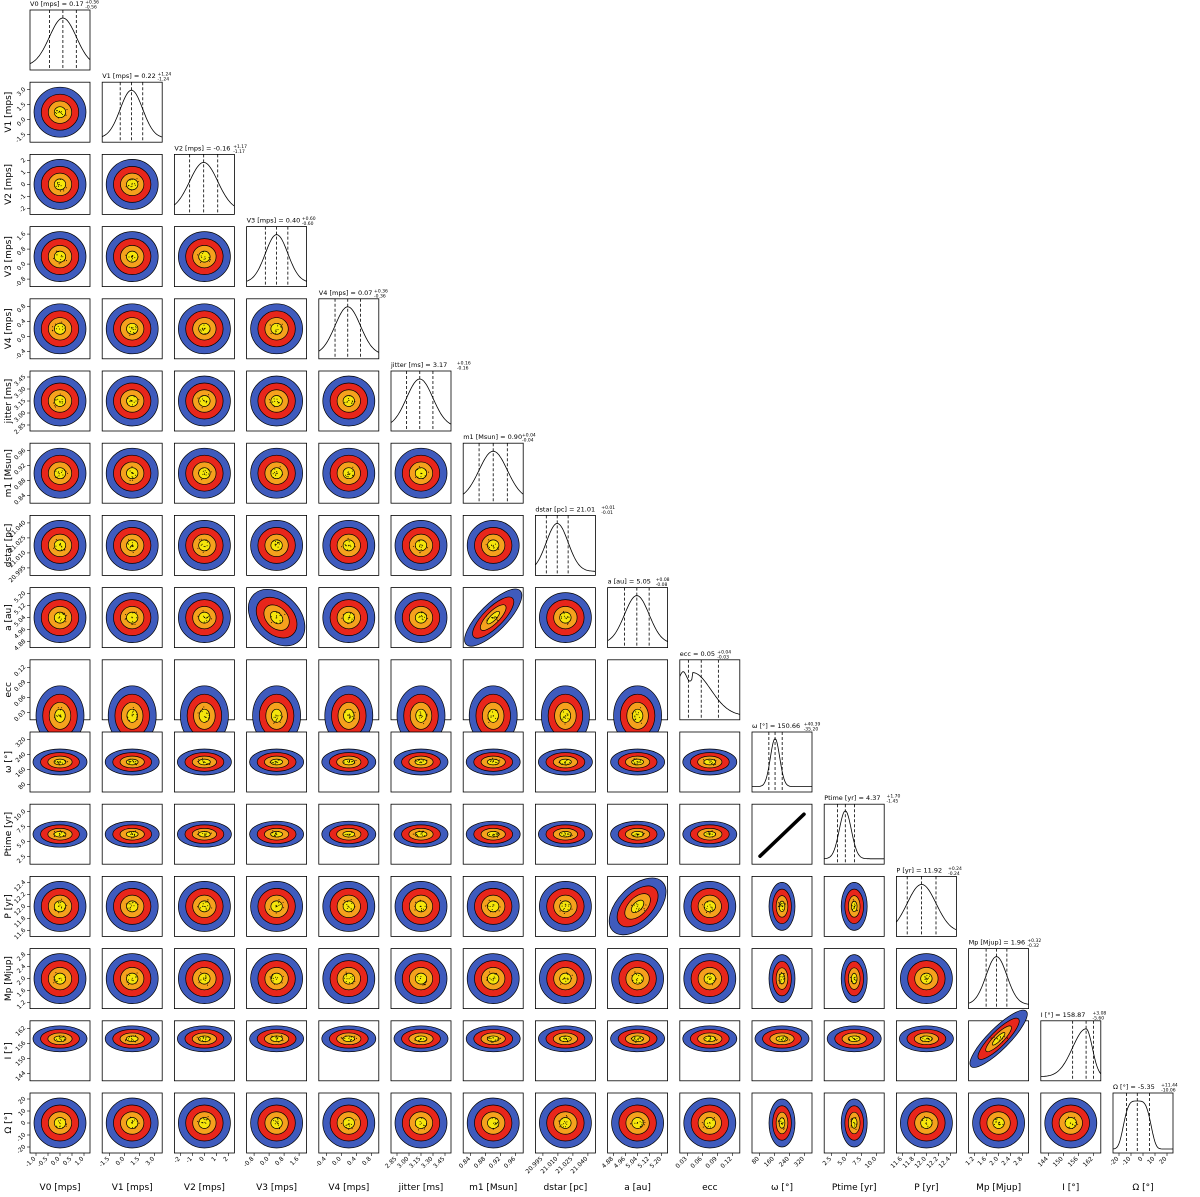  I want to click on x-tick-label: 162, so click(1088, 1161).